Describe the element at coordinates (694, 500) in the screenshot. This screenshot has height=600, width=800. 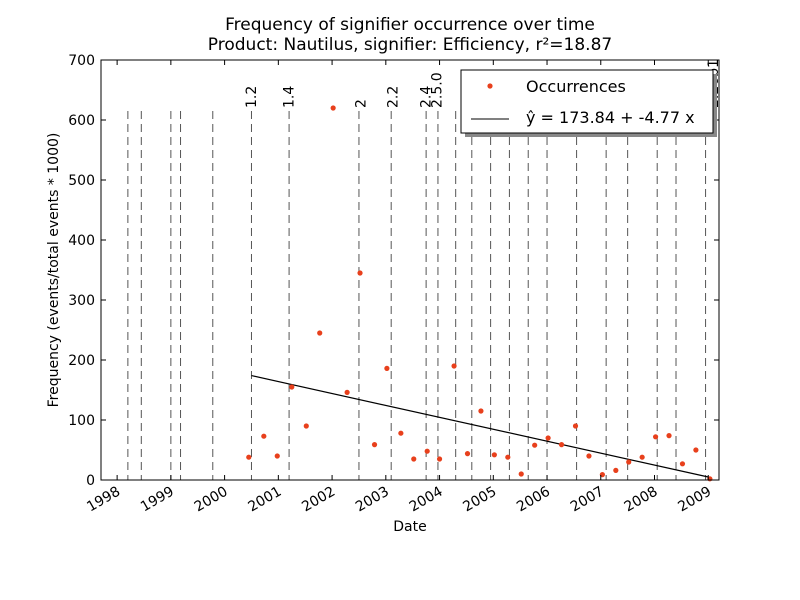
I see `x-tick-label: 2009` at that location.